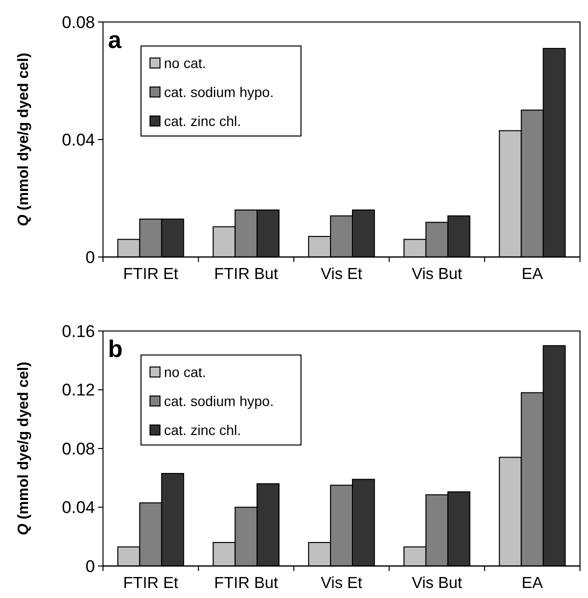 The image size is (588, 598). I want to click on chart-title: b, so click(115, 349).